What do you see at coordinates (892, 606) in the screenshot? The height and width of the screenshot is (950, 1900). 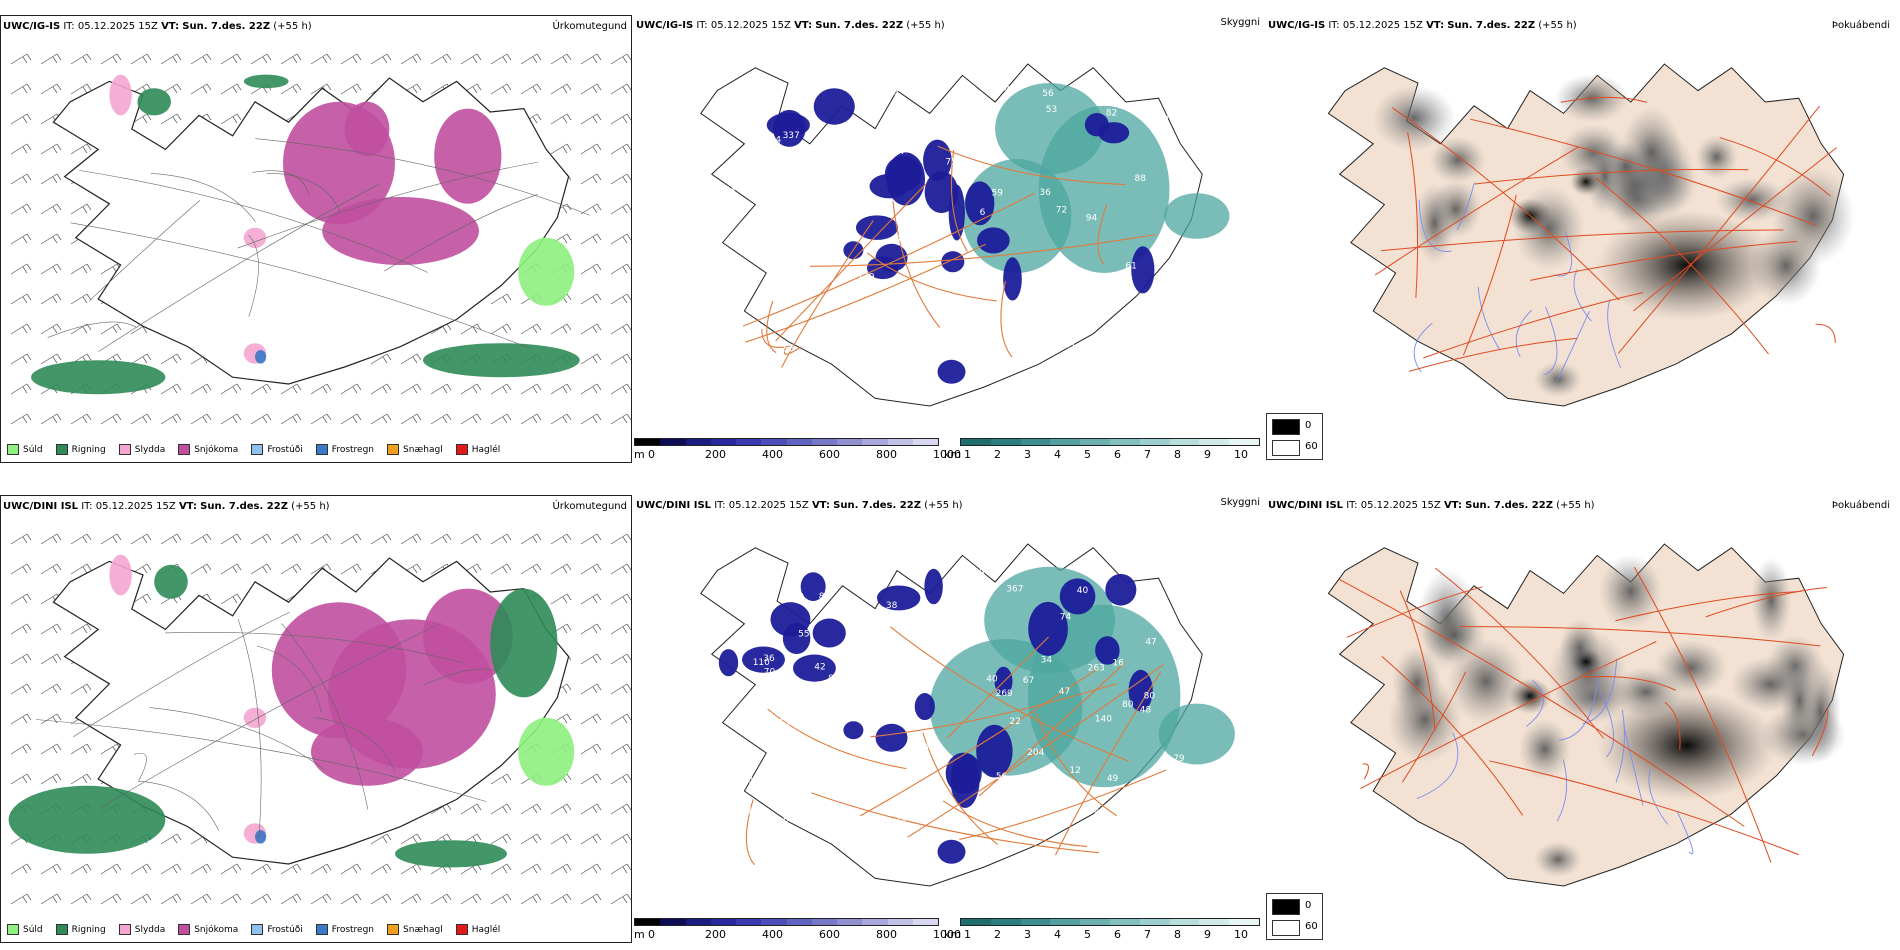 I see `visibility-label: 38` at bounding box center [892, 606].